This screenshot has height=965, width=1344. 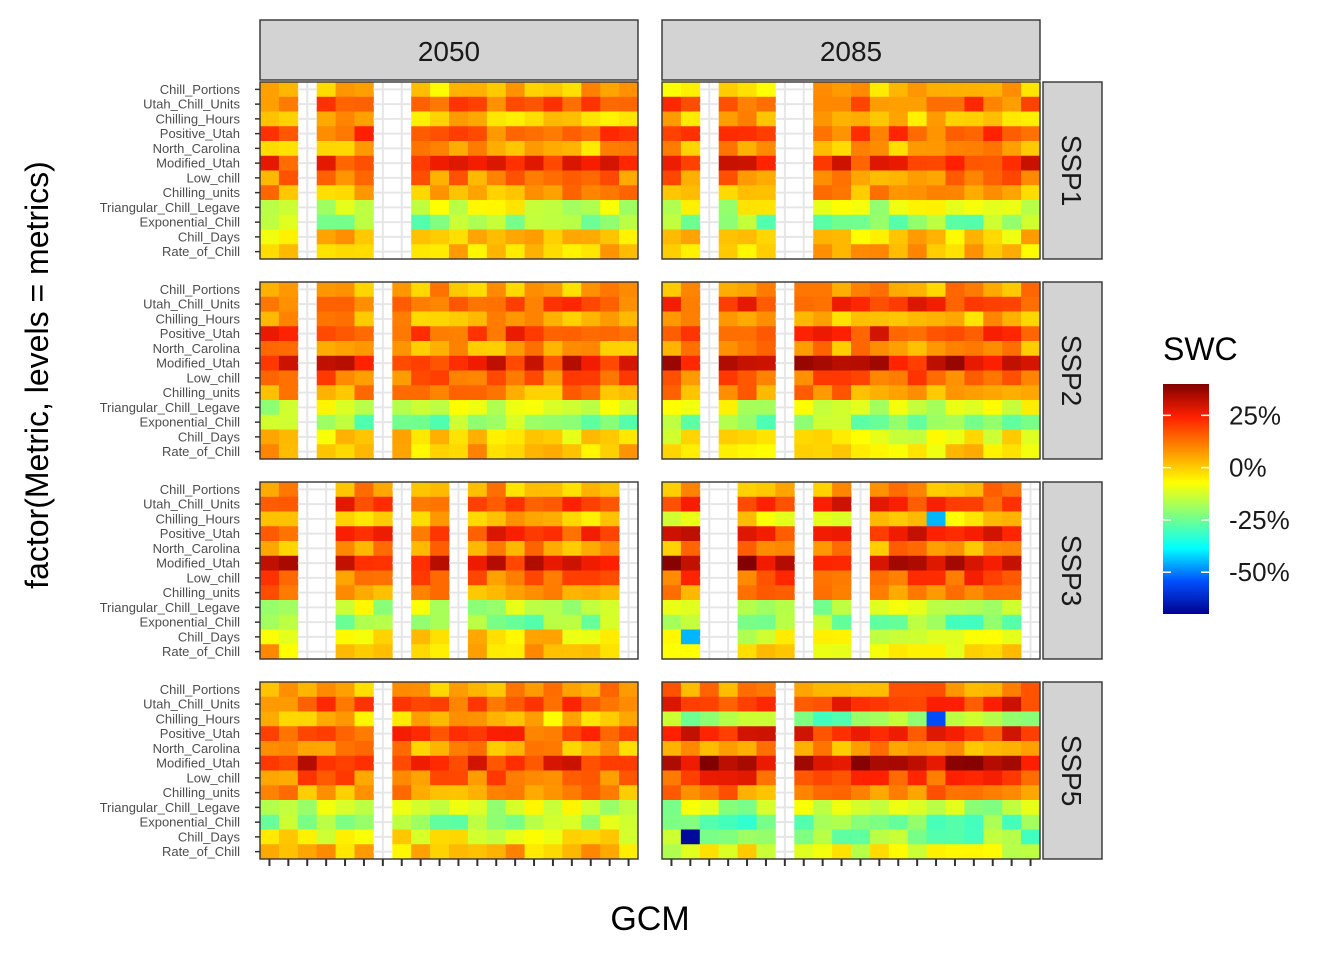 I want to click on y-tick-label: Chilling_Hours, so click(x=197, y=318).